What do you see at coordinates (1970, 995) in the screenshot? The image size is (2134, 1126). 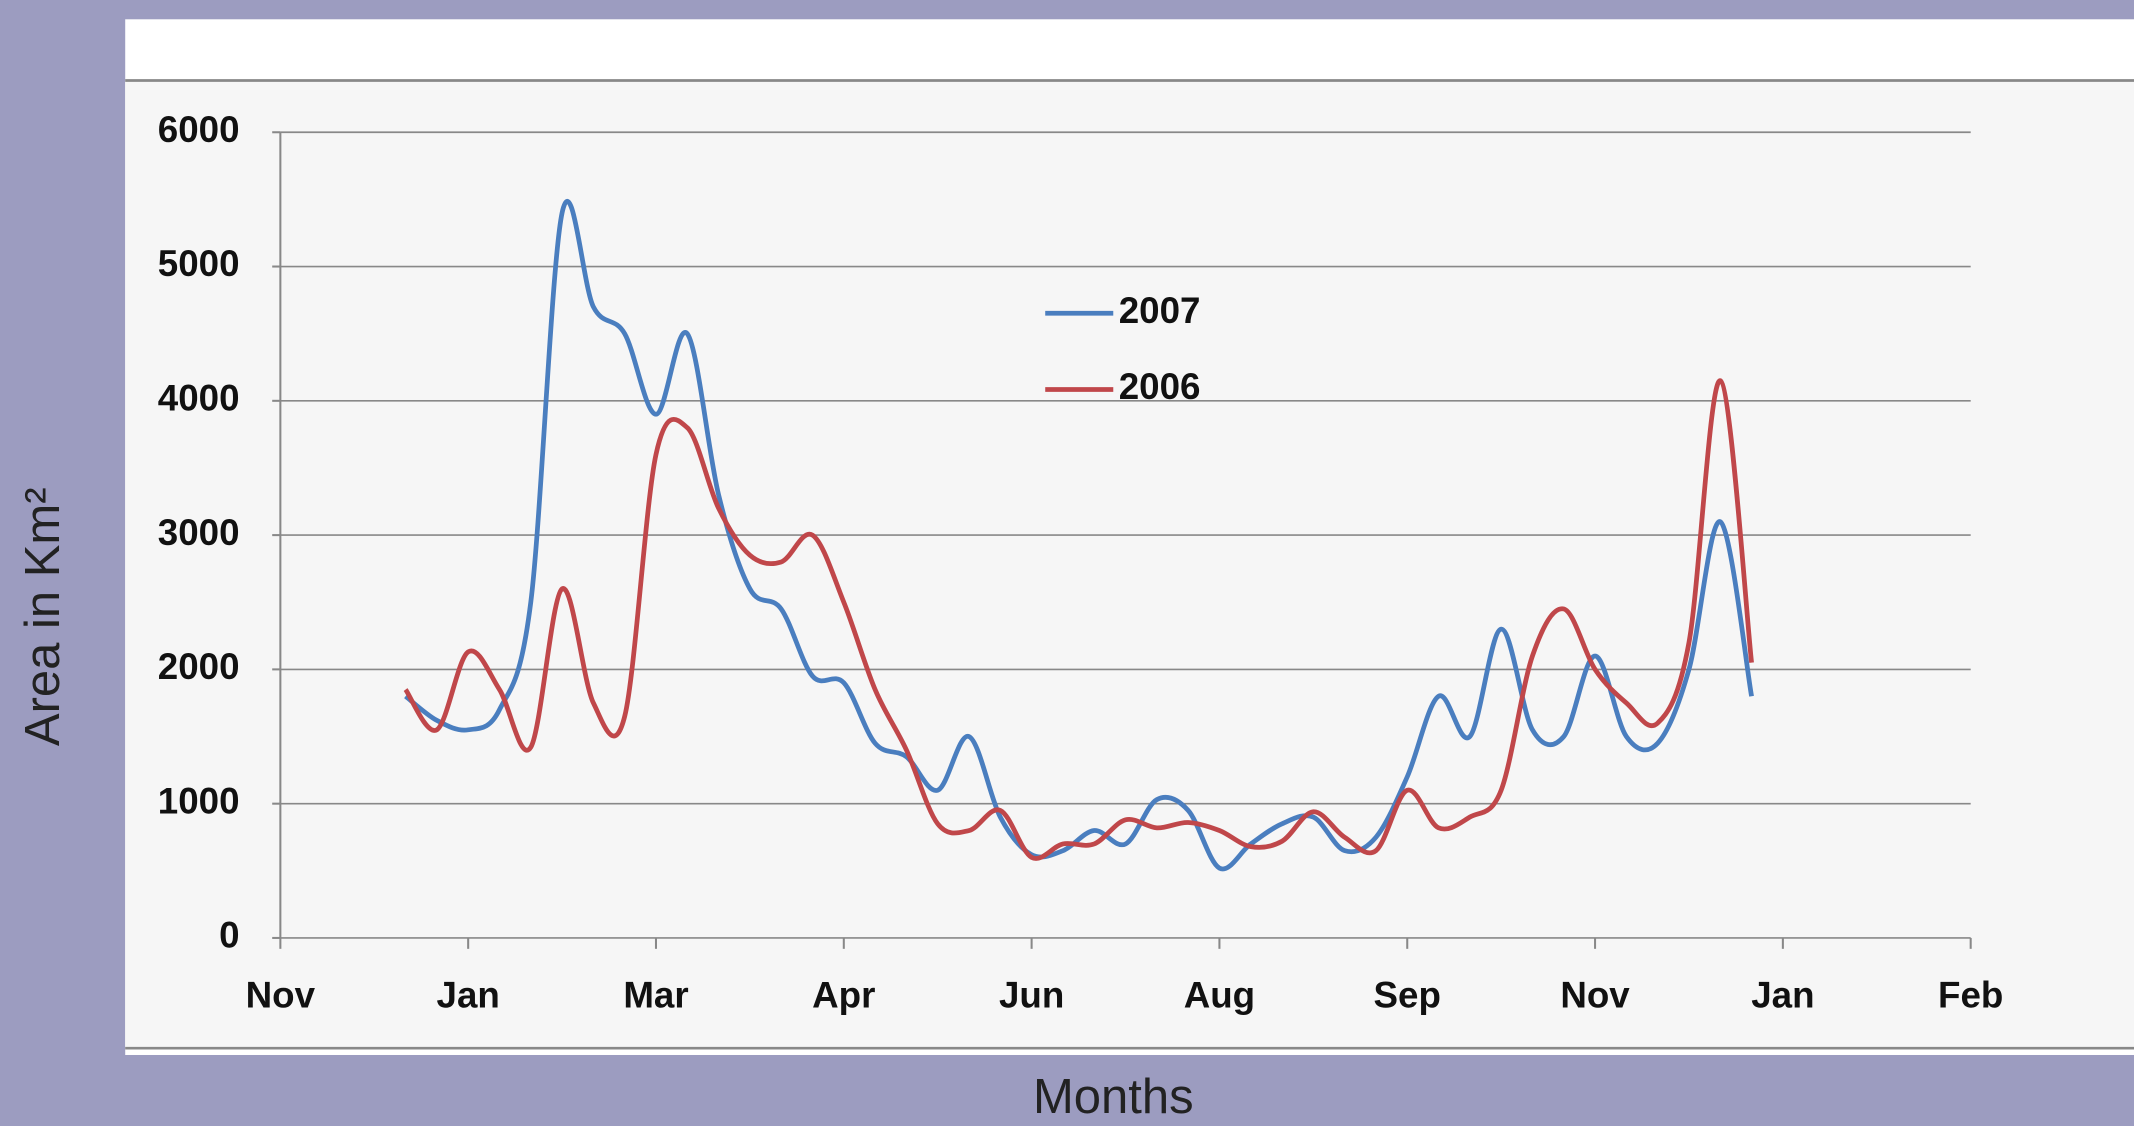 I see `x-tick-label: Feb` at bounding box center [1970, 995].